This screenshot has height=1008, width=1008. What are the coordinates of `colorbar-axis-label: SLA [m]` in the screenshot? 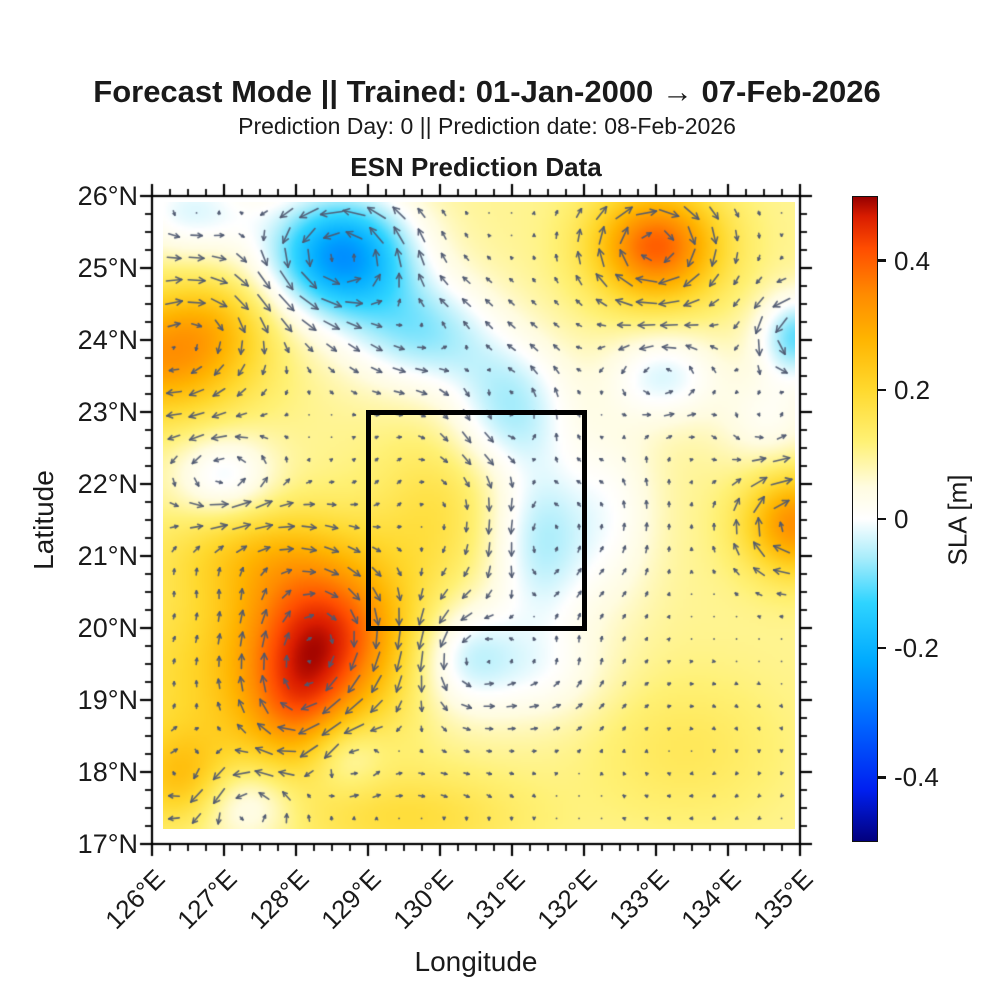 It's located at (957, 520).